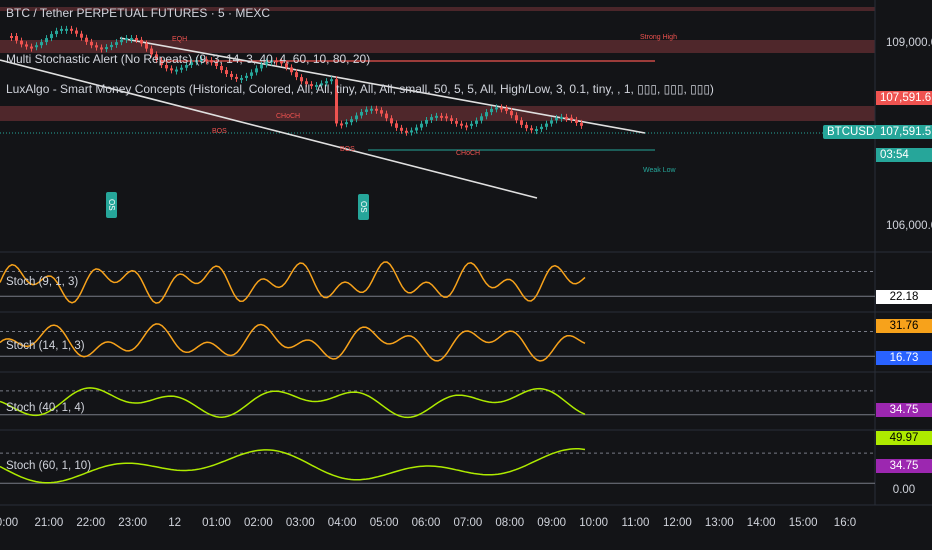 The width and height of the screenshot is (932, 550). I want to click on supply-zone, so click(437, 46).